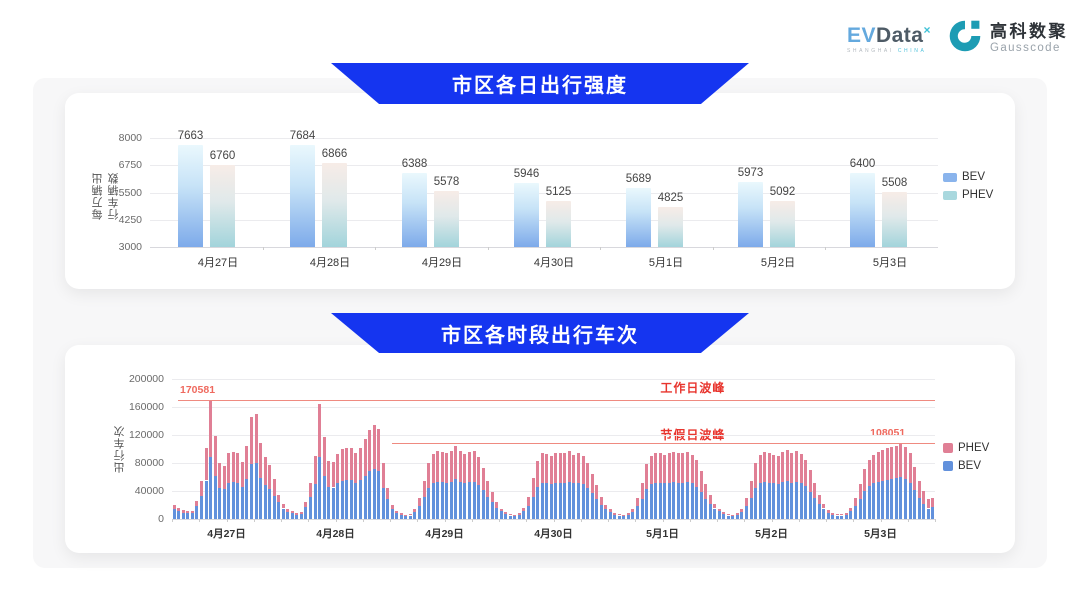  What do you see at coordinates (966, 466) in the screenshot?
I see `legend-item-bev: BEV` at bounding box center [966, 466].